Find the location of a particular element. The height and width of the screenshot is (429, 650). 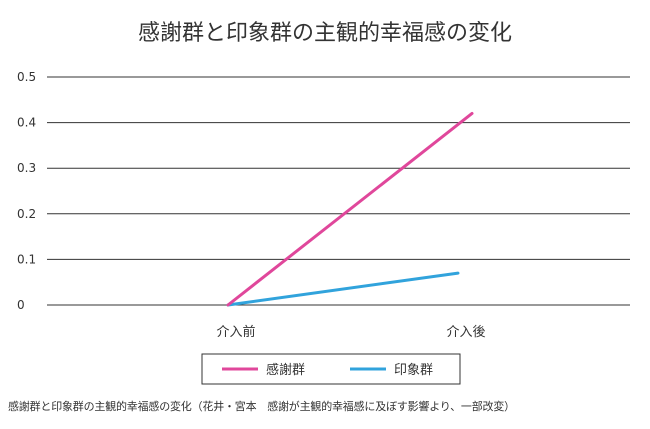

y-tick-label: 0 is located at coordinates (21, 305).